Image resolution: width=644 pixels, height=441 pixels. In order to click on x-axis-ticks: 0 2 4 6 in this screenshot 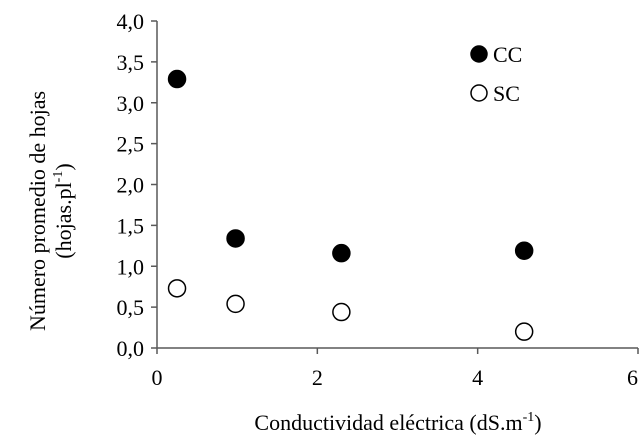, I will do `click(395, 369)`.